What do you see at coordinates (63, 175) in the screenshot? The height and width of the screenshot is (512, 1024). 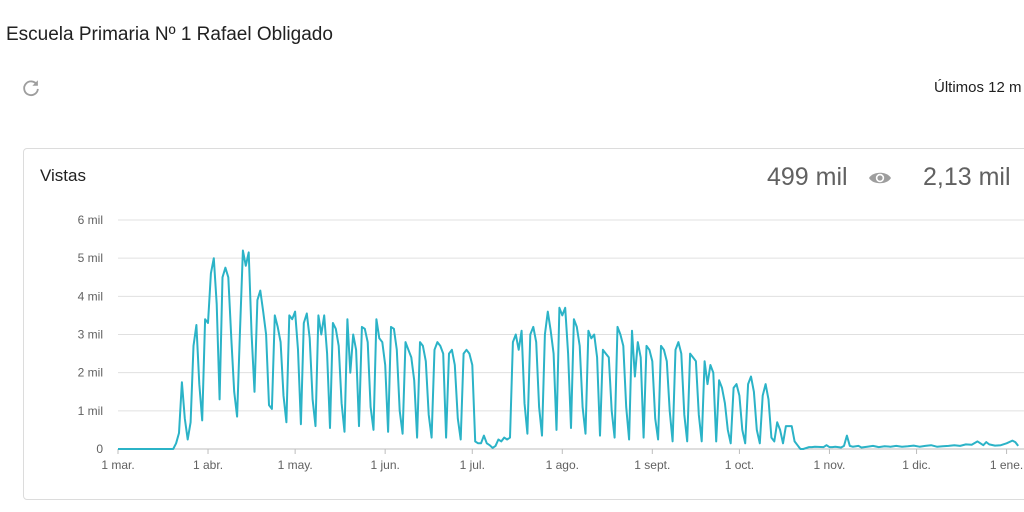 I see `card-title: Vistas` at bounding box center [63, 175].